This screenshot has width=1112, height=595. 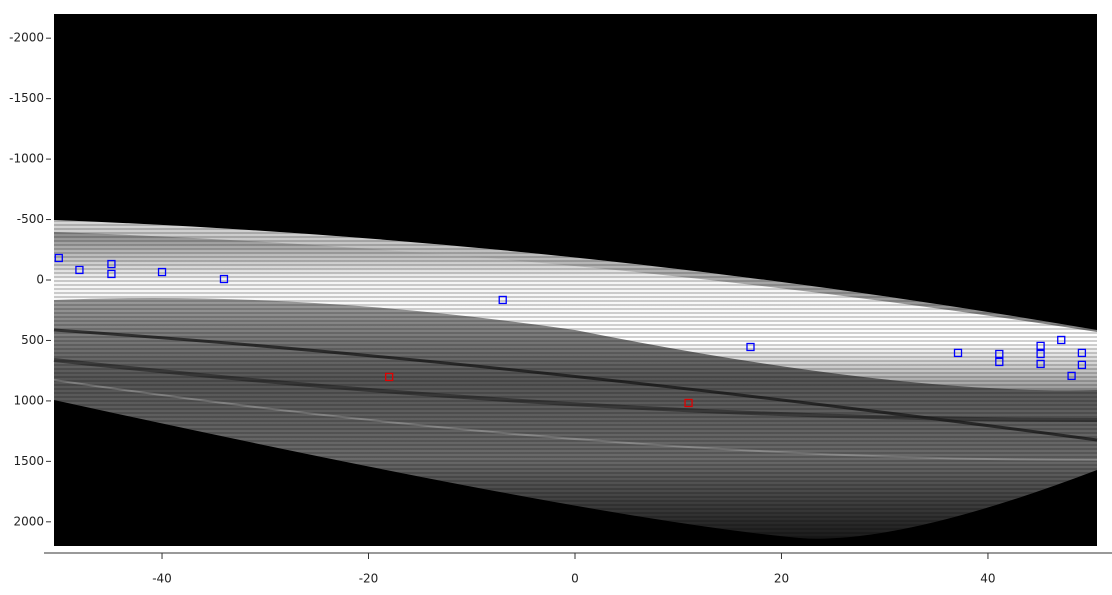 What do you see at coordinates (32, 340) in the screenshot?
I see `y-tick-label: 500` at bounding box center [32, 340].